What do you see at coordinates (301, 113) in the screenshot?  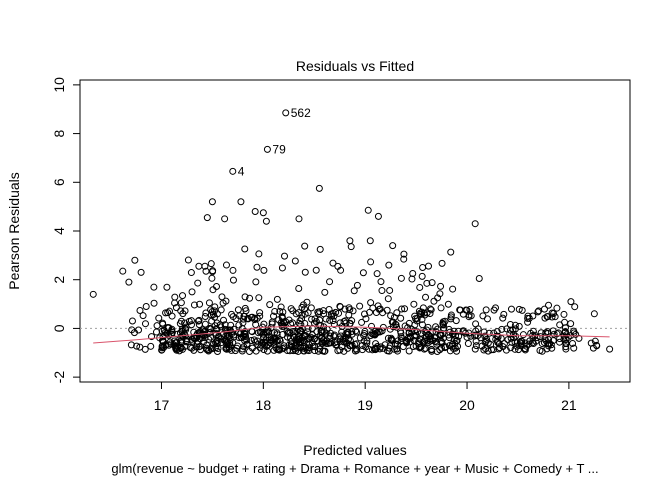 I see `outlier-label: 562` at bounding box center [301, 113].